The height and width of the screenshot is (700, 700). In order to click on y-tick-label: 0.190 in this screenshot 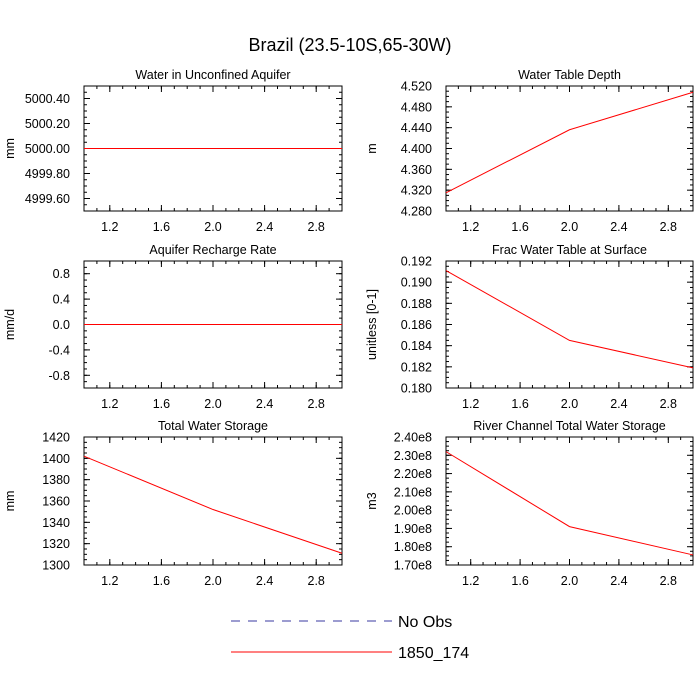, I will do `click(416, 283)`.